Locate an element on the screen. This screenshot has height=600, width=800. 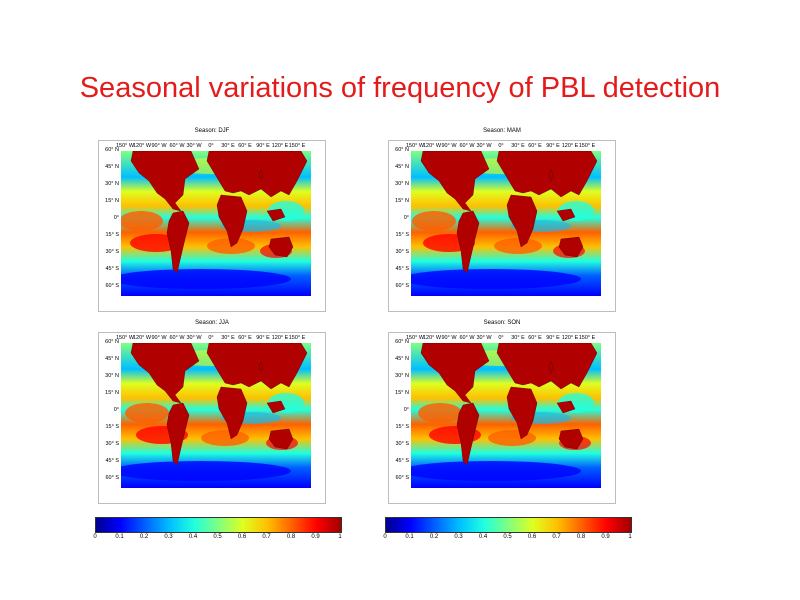
colorbar-tick: 0.5 is located at coordinates (217, 537).